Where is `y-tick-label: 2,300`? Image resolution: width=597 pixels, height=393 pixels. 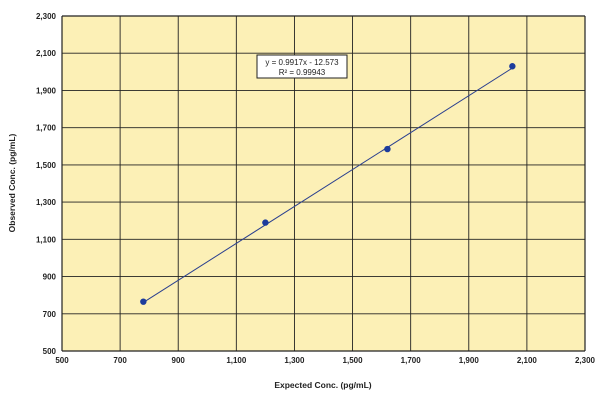 y-tick-label: 2,300 is located at coordinates (46, 16).